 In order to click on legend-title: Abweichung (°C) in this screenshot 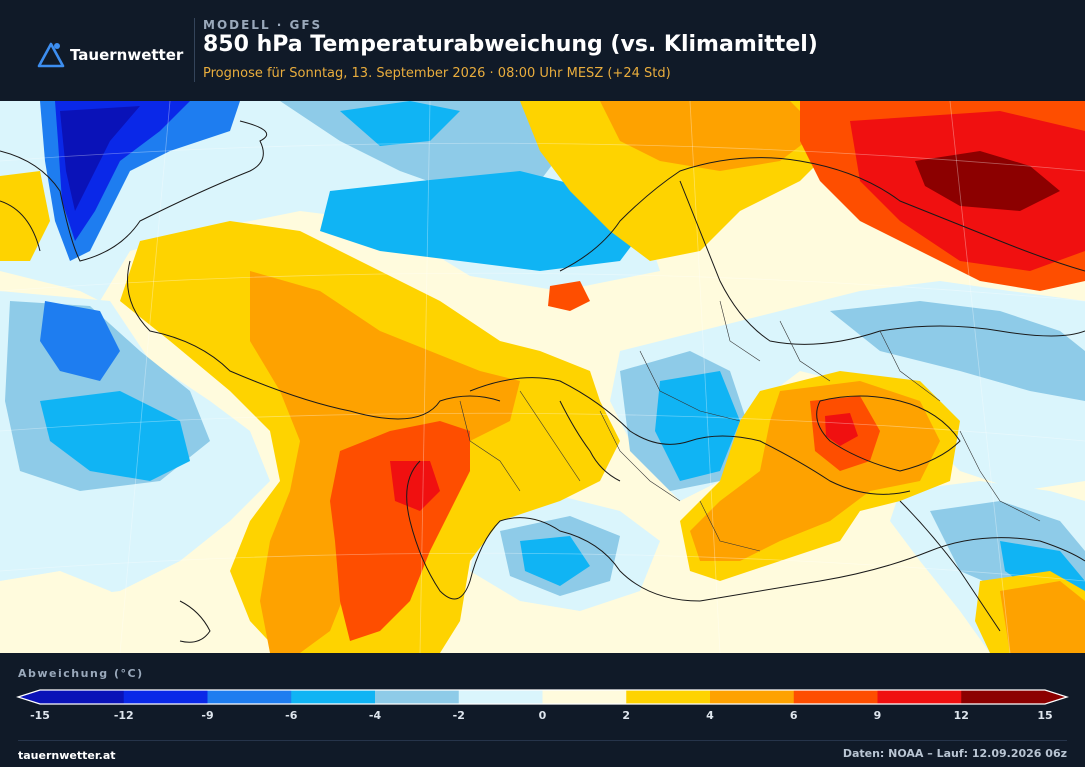, I will do `click(81, 673)`.